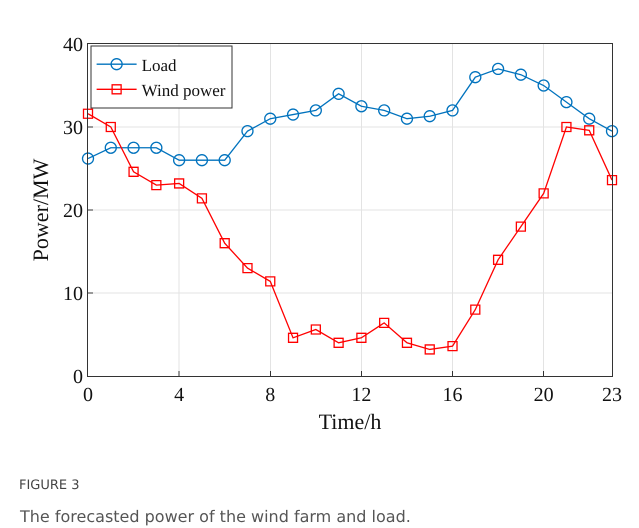 The width and height of the screenshot is (639, 528). What do you see at coordinates (160, 65) in the screenshot?
I see `legend-label: Load` at bounding box center [160, 65].